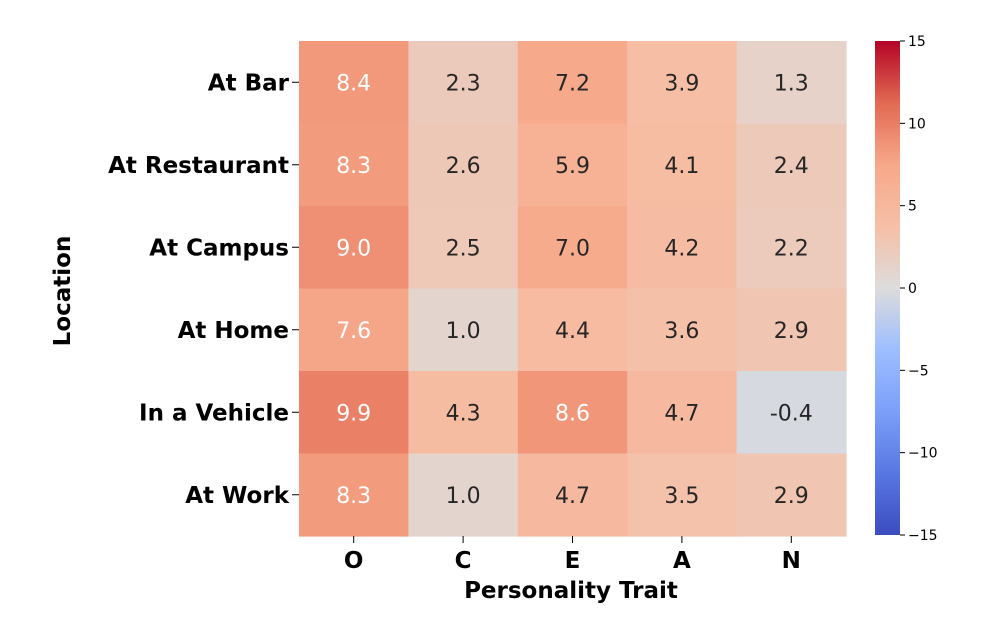  I want to click on cell-value-label: -0.4, so click(791, 413).